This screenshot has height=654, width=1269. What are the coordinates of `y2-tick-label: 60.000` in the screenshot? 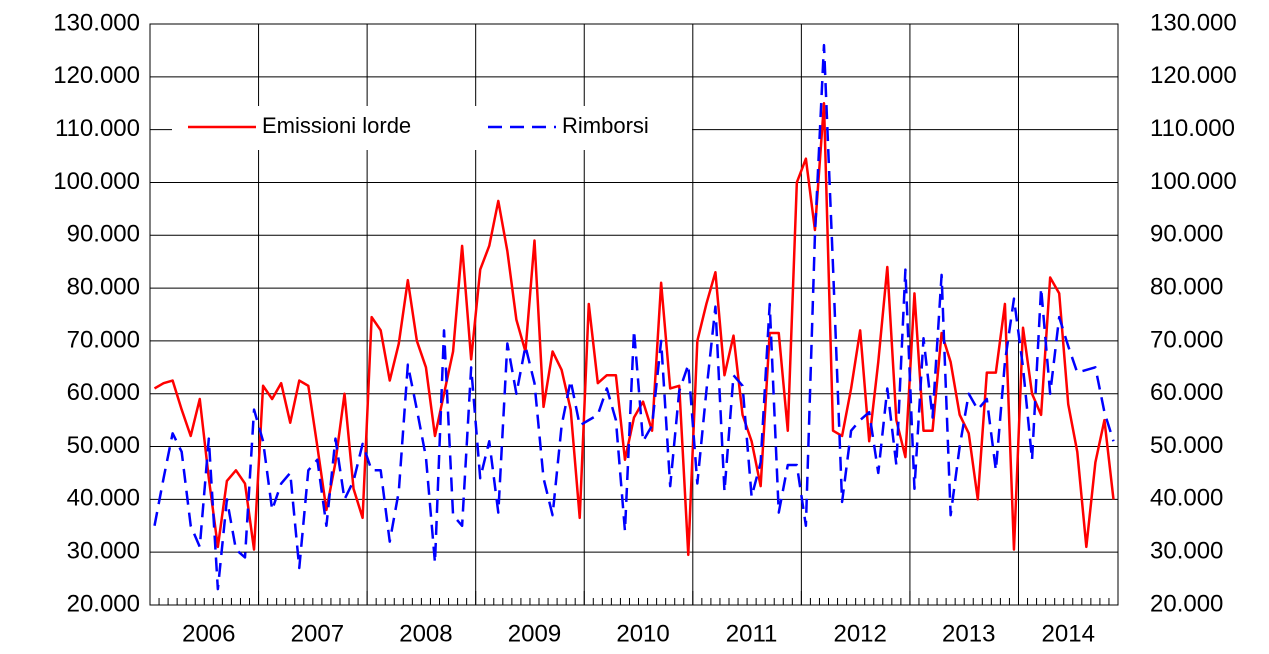 It's located at (1186, 392).